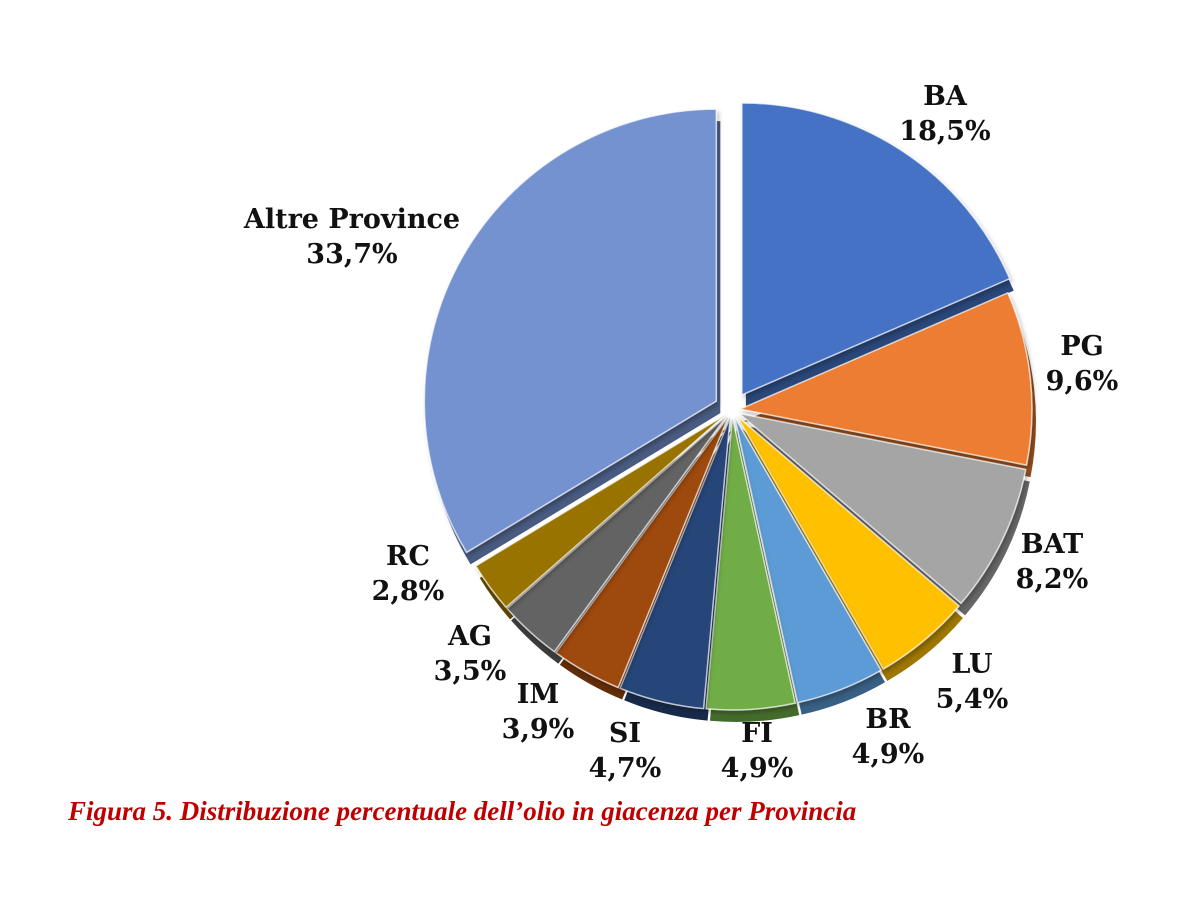 This screenshot has height=918, width=1178. Describe the element at coordinates (945, 96) in the screenshot. I see `slice-label-ba: BA` at that location.